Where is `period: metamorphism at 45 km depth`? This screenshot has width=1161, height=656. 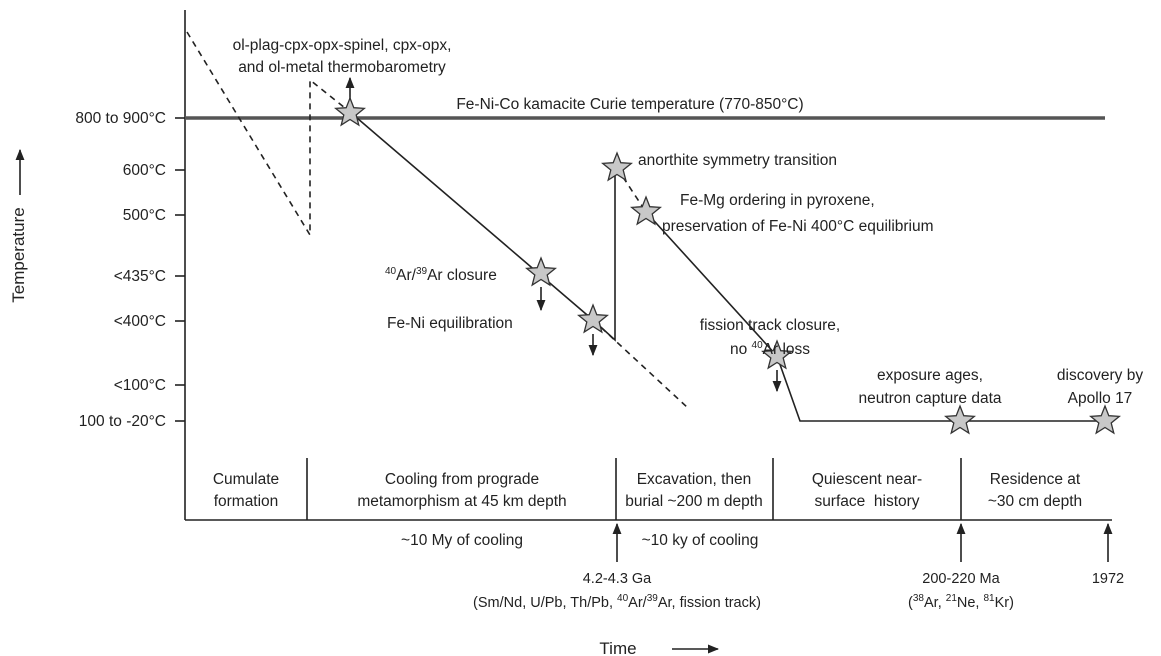 period: metamorphism at 45 km depth is located at coordinates (461, 501).